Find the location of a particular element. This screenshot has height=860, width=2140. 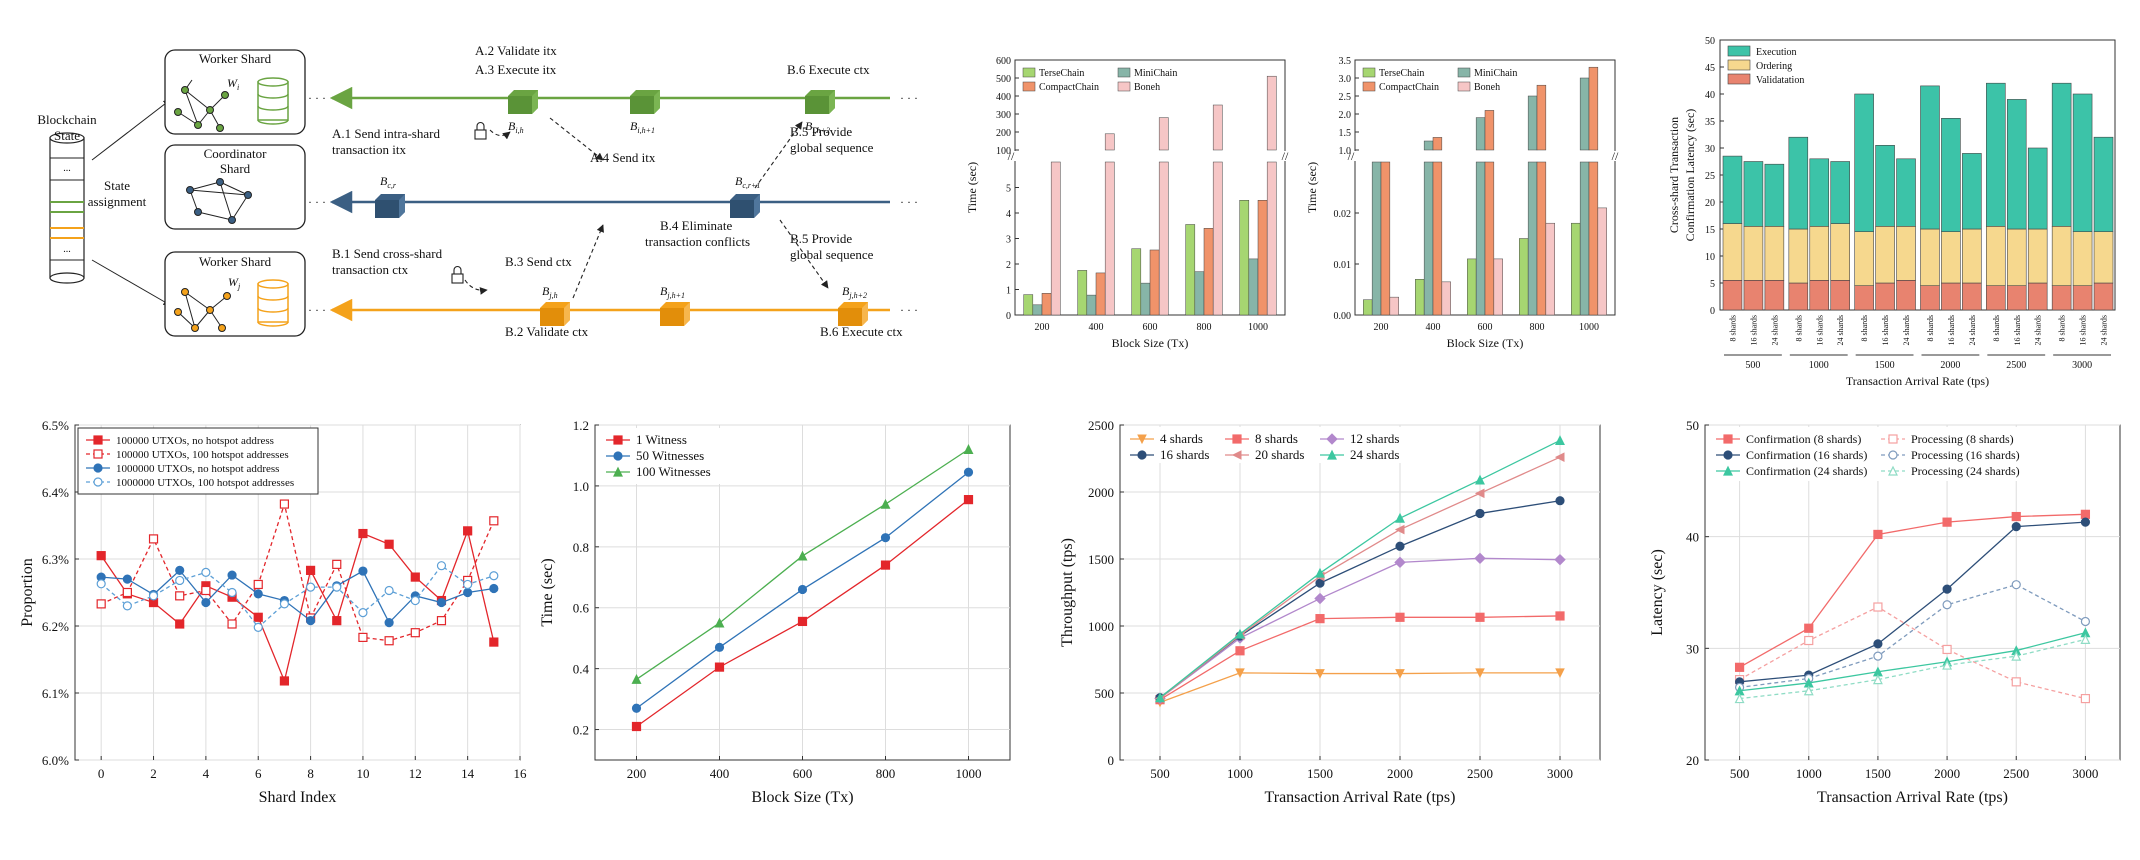

y-tick-label: 15 is located at coordinates (1710, 230).